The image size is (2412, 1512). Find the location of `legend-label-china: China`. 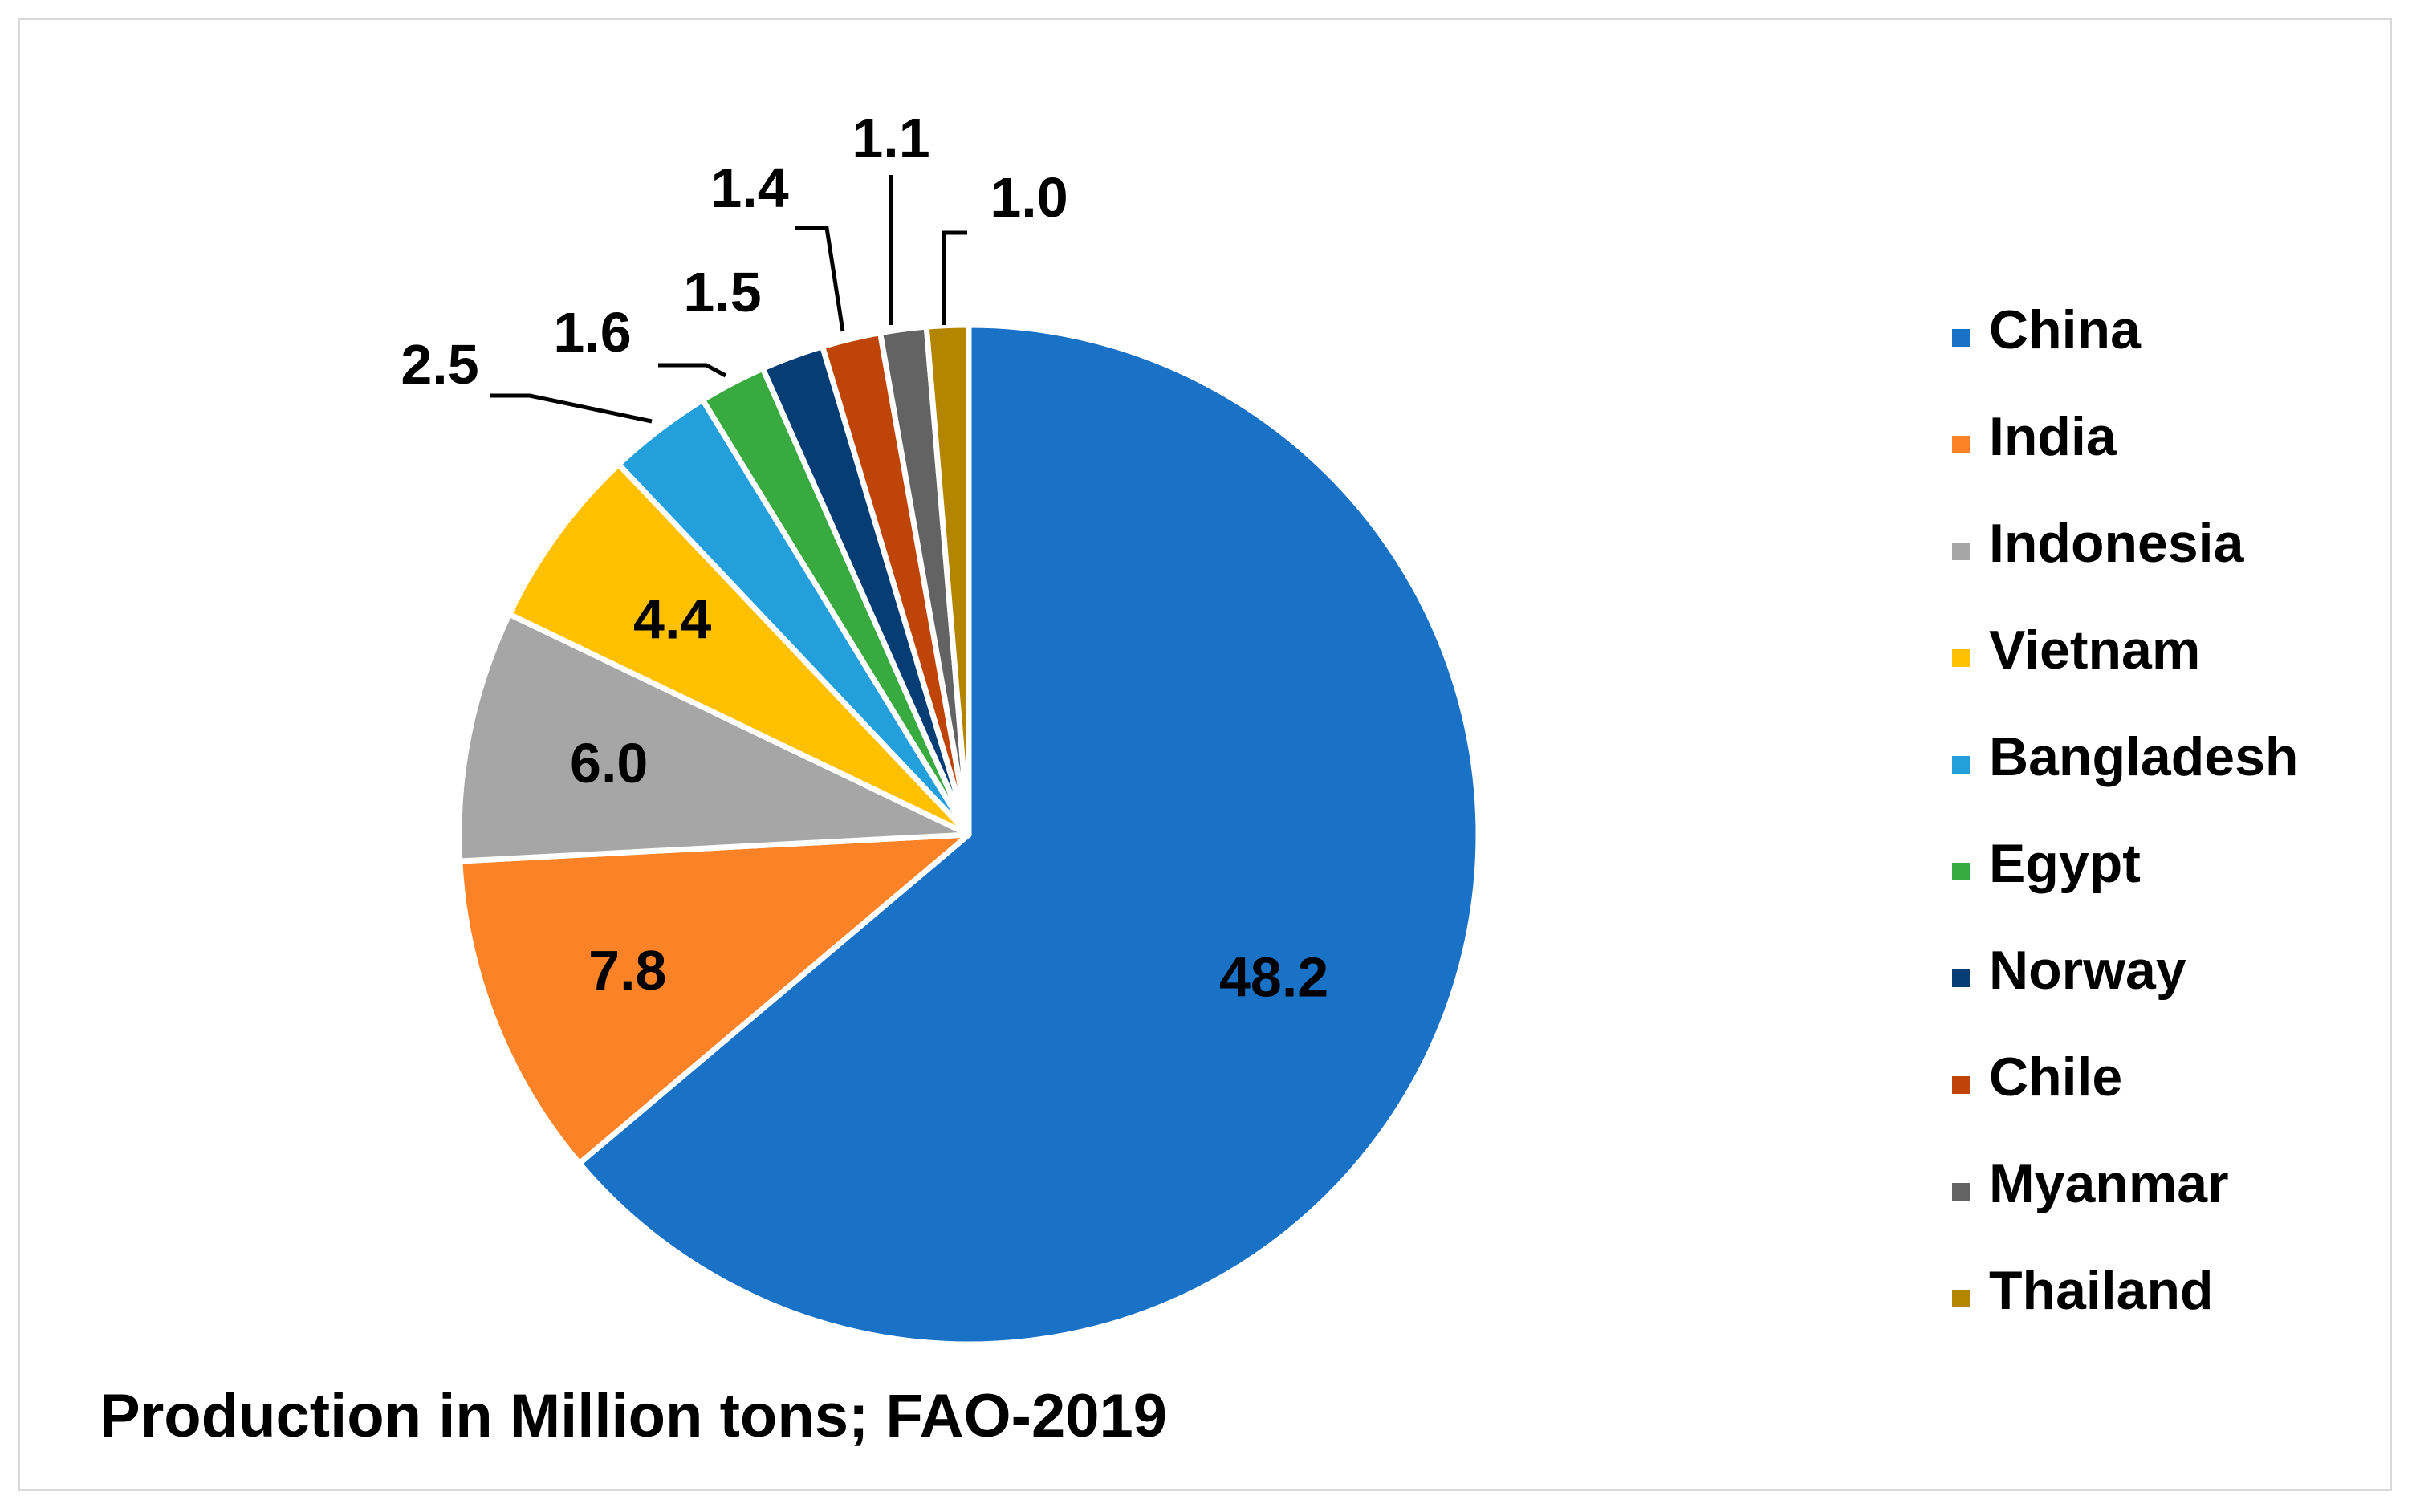

legend-label-china: China is located at coordinates (2066, 329).